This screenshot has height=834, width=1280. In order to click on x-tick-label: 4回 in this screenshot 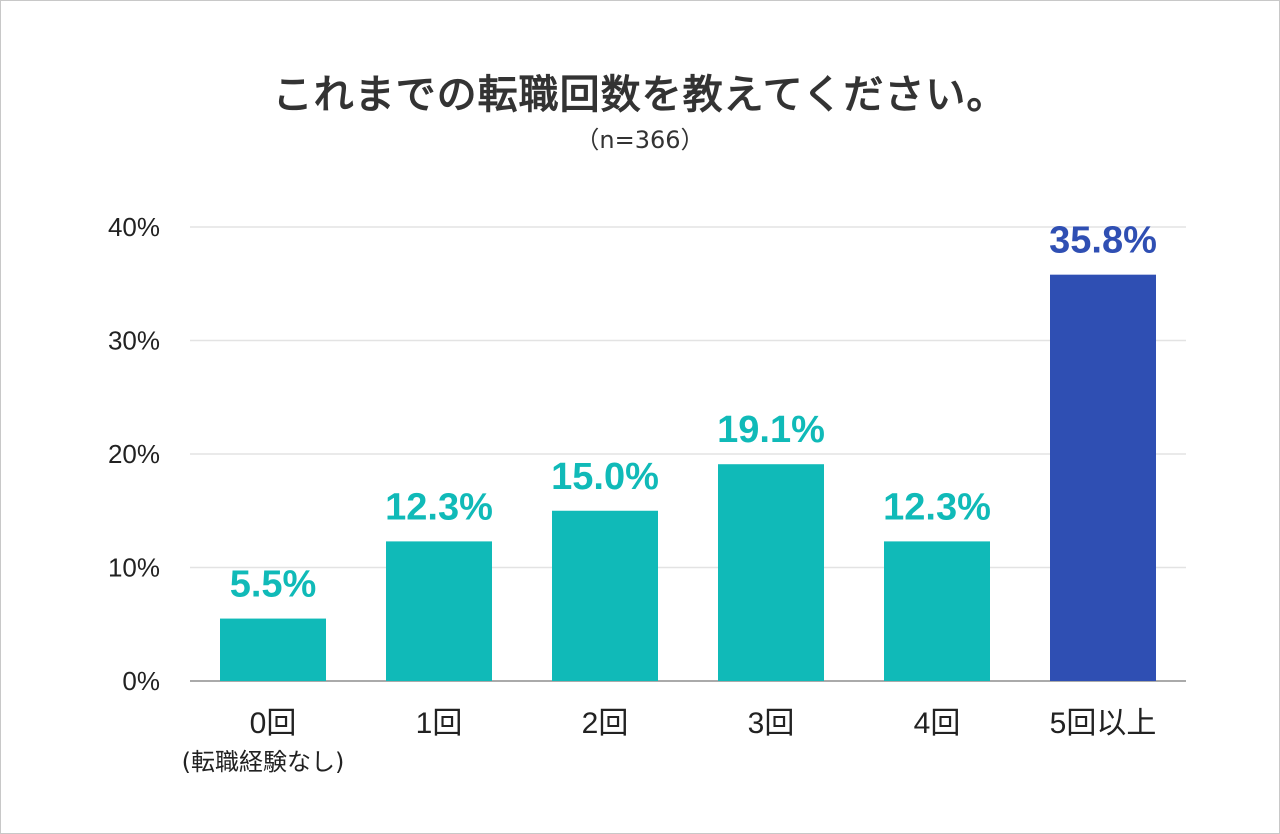, I will do `click(937, 723)`.